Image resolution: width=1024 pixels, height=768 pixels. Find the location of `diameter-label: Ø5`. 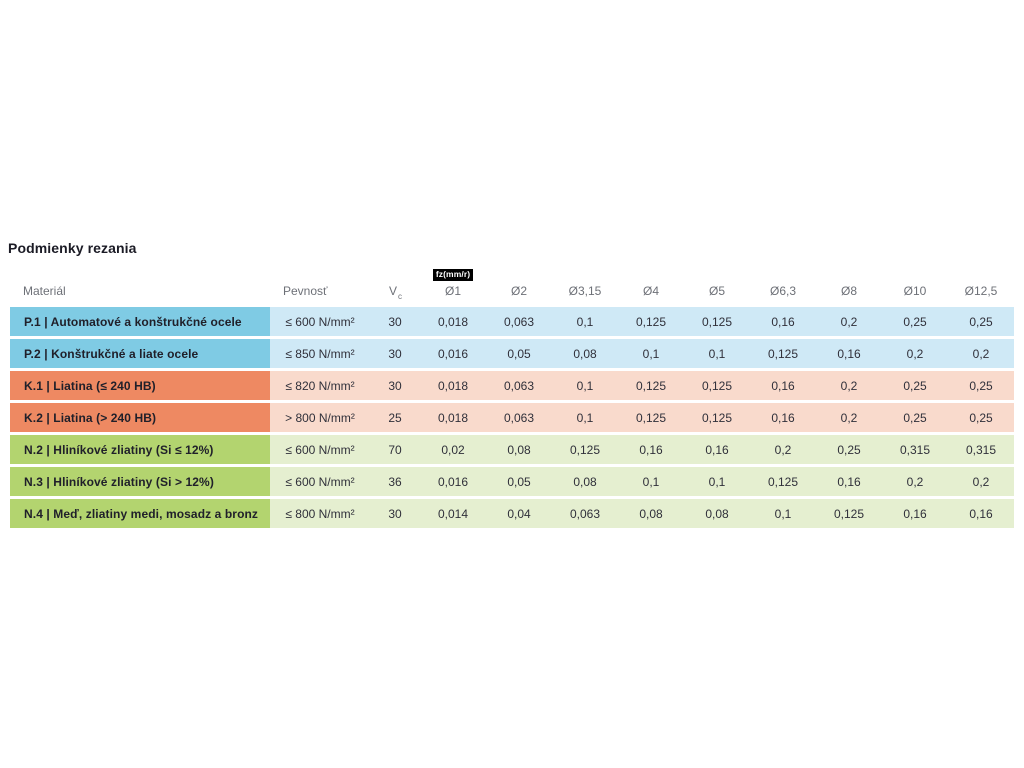

diameter-label: Ø5 is located at coordinates (716, 291).